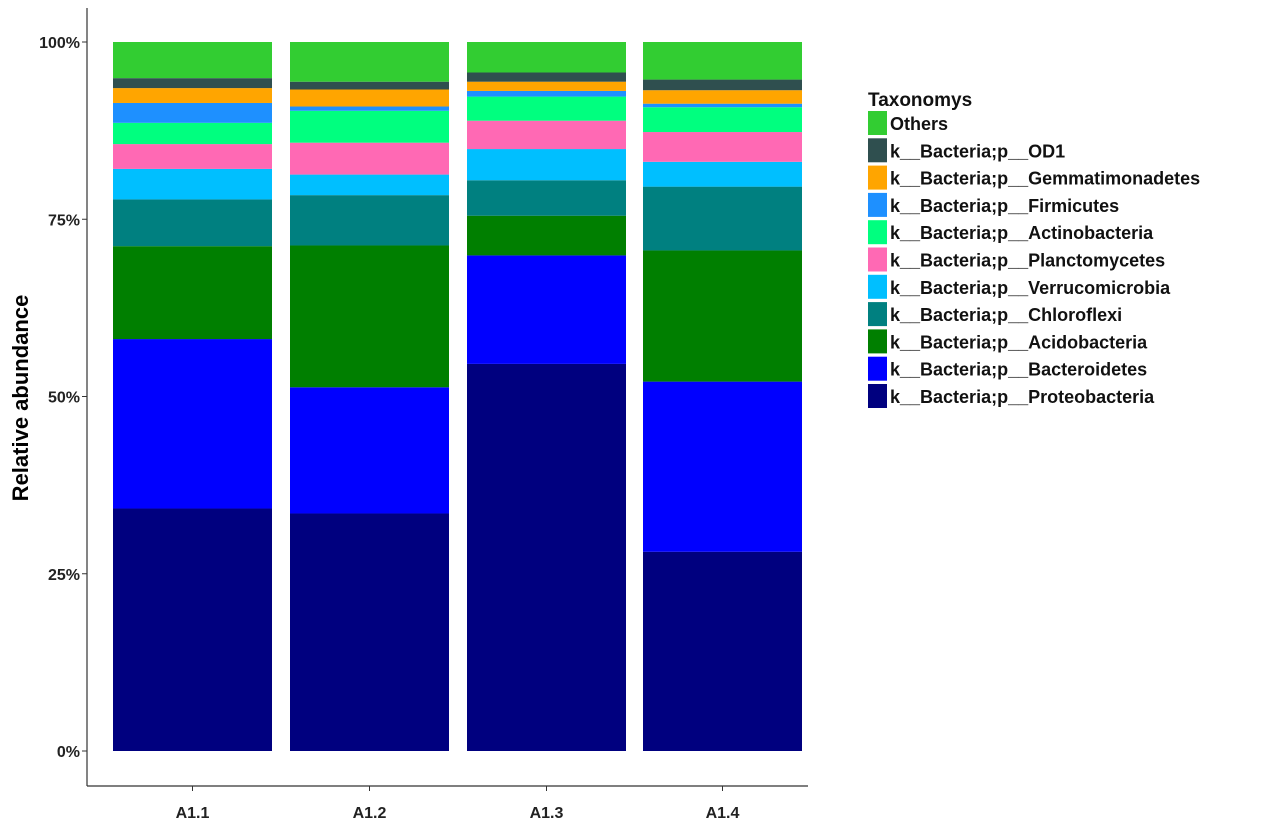  Describe the element at coordinates (1018, 370) in the screenshot. I see `legend-label: k__Bacteria;p__Bacteroidetes` at that location.